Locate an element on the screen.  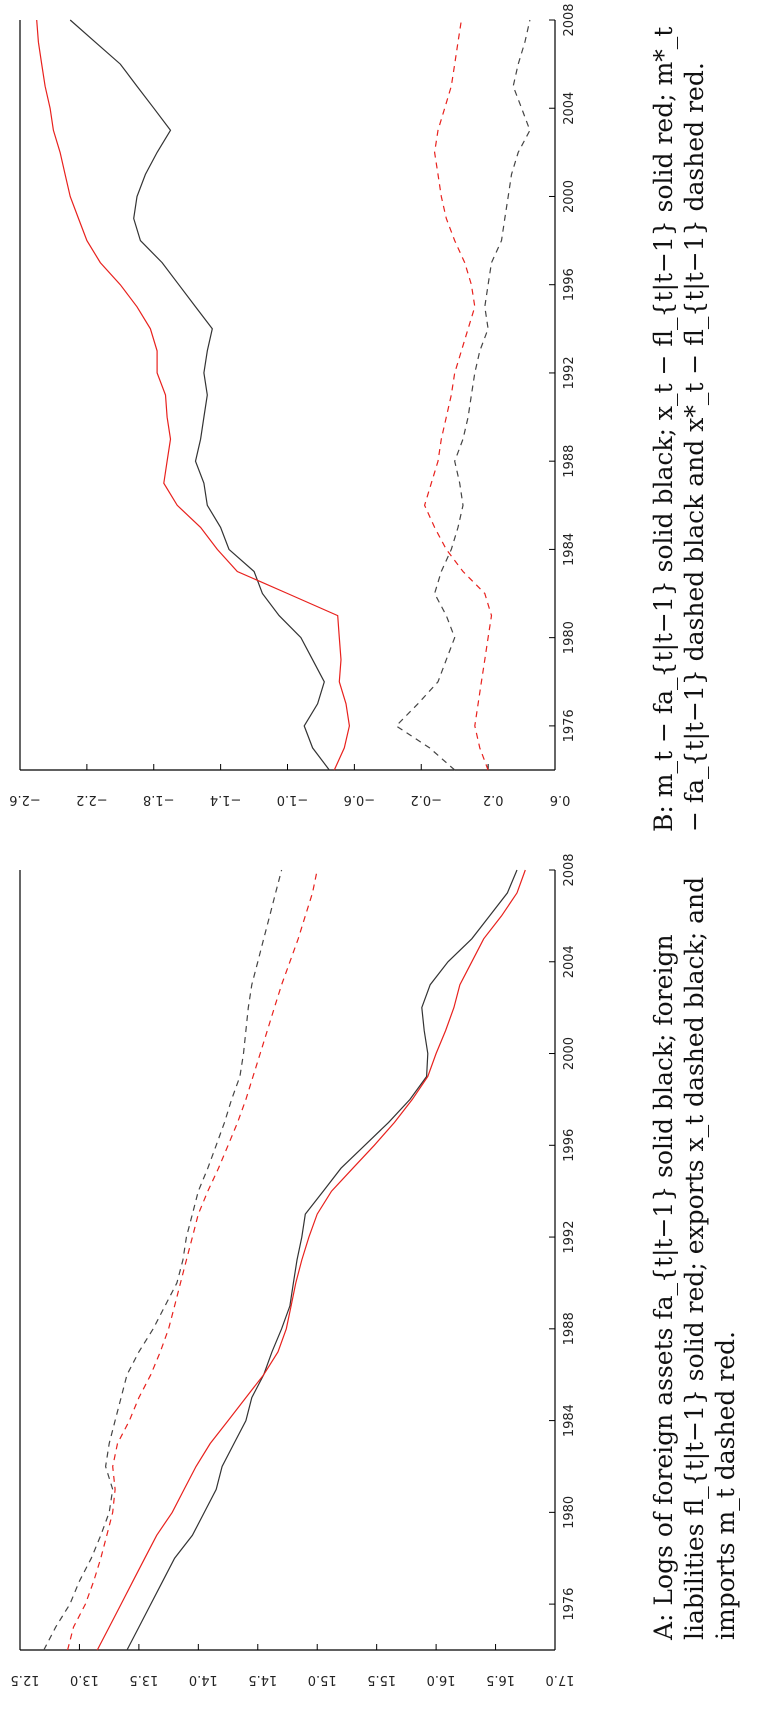
value-tick-label: 13.5 is located at coordinates (143, 1679).